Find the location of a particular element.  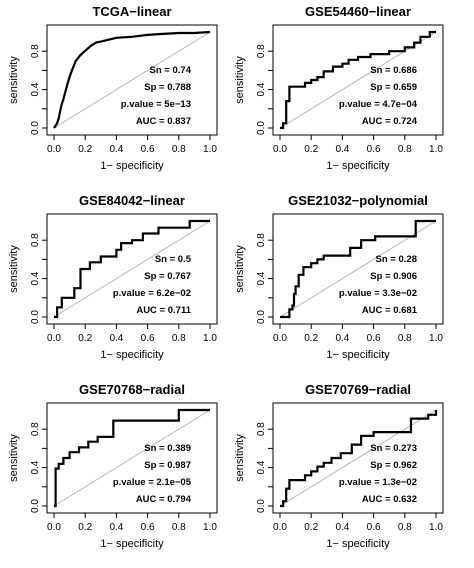

stat-annotation: p.value = 5e−13 is located at coordinates (156, 104).